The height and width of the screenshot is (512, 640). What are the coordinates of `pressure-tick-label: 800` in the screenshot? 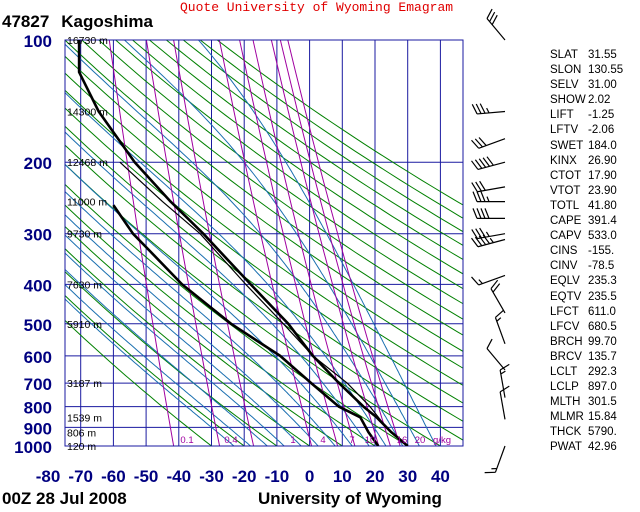 It's located at (38, 408).